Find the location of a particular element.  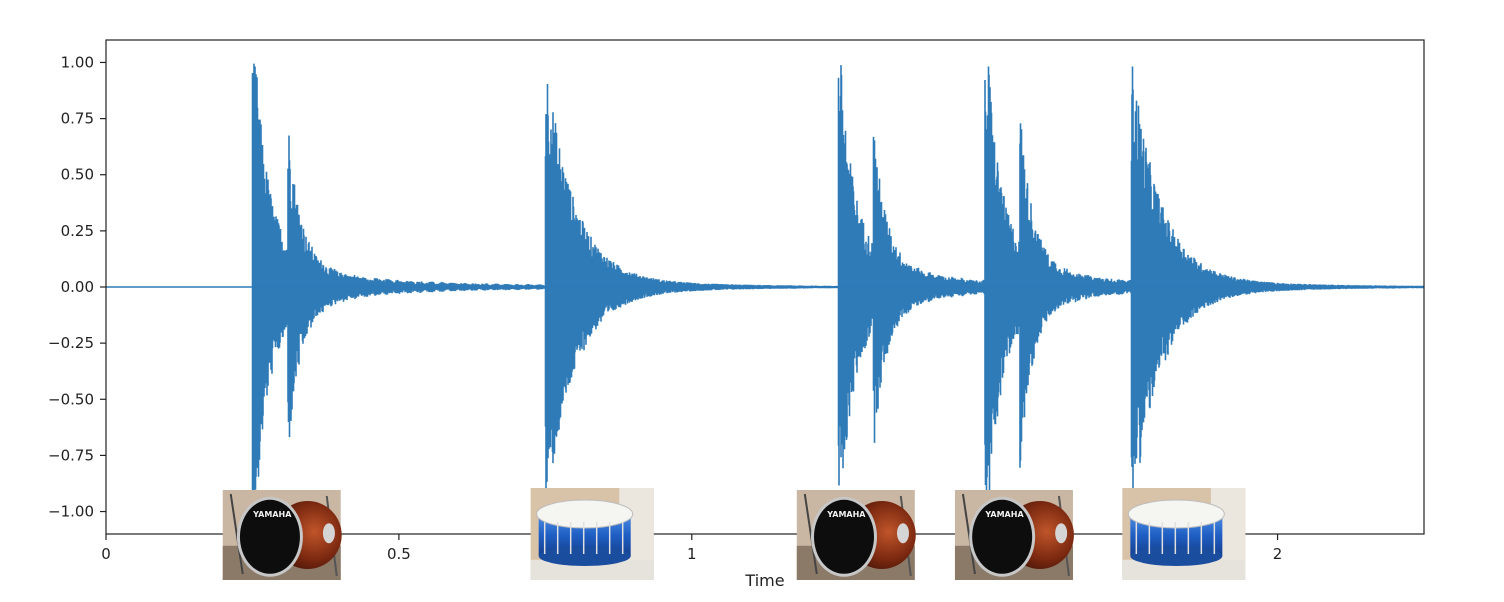

x-tick-label: 1 is located at coordinates (692, 554).